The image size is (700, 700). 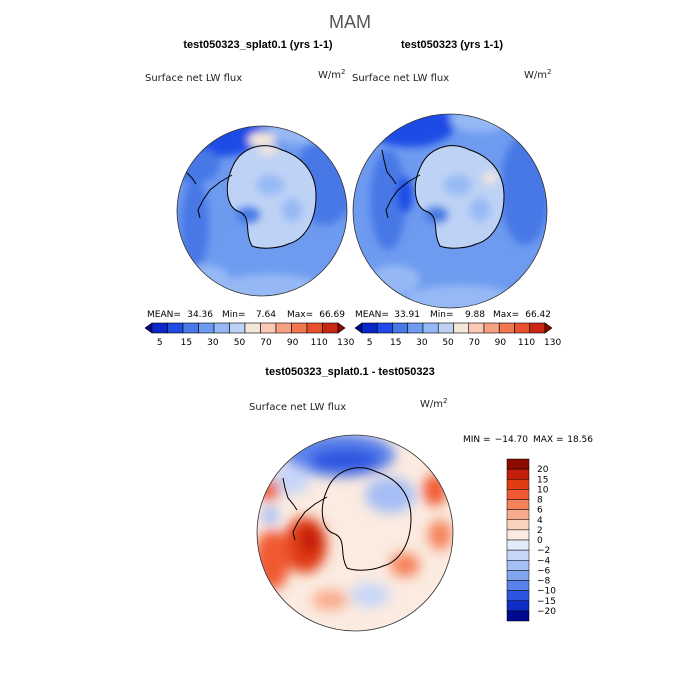 I want to click on panel1-title: test050323_splat0.1 (yrs 1-1), so click(x=258, y=45).